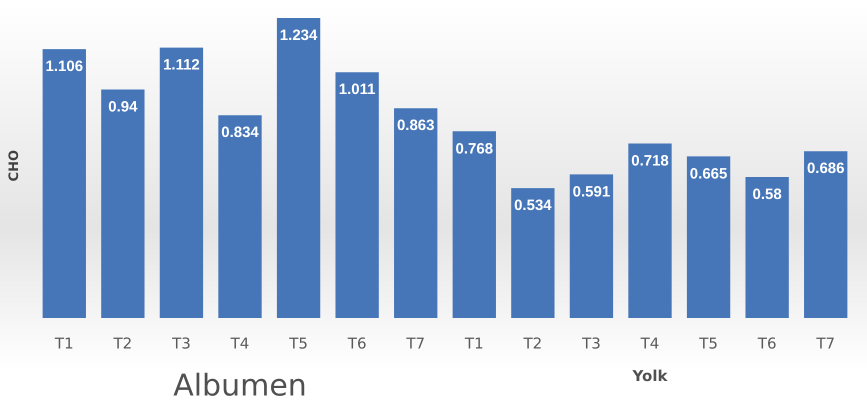  Describe the element at coordinates (415, 125) in the screenshot. I see `data-label: 0.863` at that location.